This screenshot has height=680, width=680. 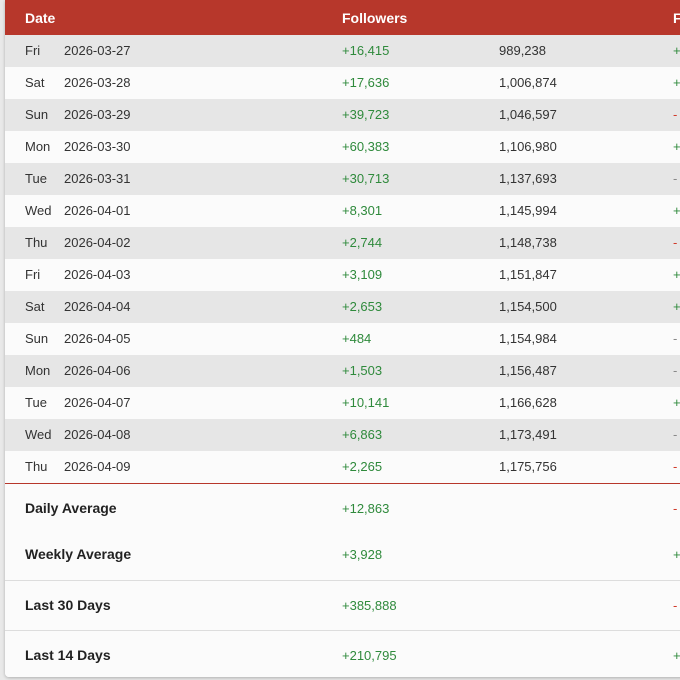 What do you see at coordinates (366, 178) in the screenshot?
I see `row-followers-change: +30,713` at bounding box center [366, 178].